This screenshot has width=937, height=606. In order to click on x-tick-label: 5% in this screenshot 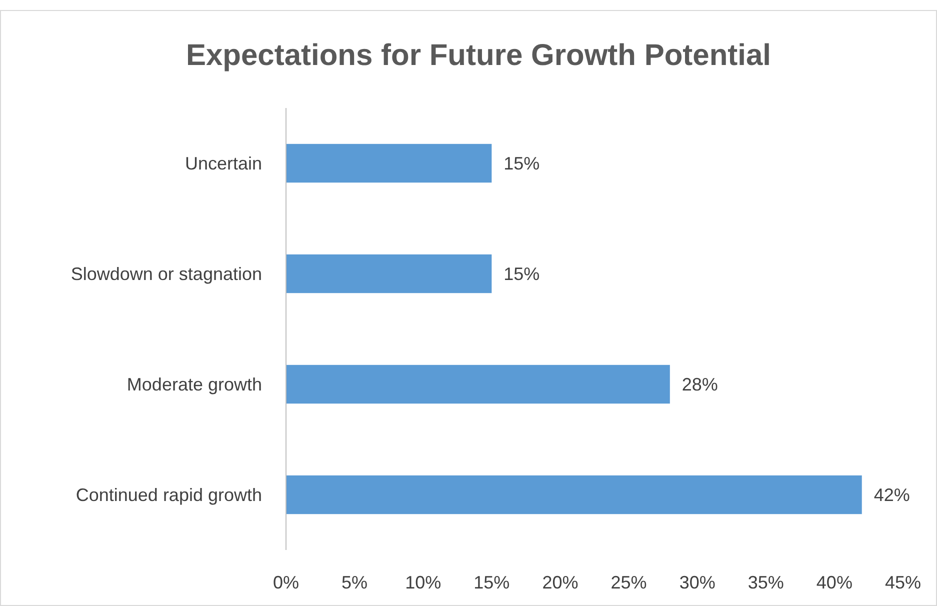, I will do `click(355, 582)`.